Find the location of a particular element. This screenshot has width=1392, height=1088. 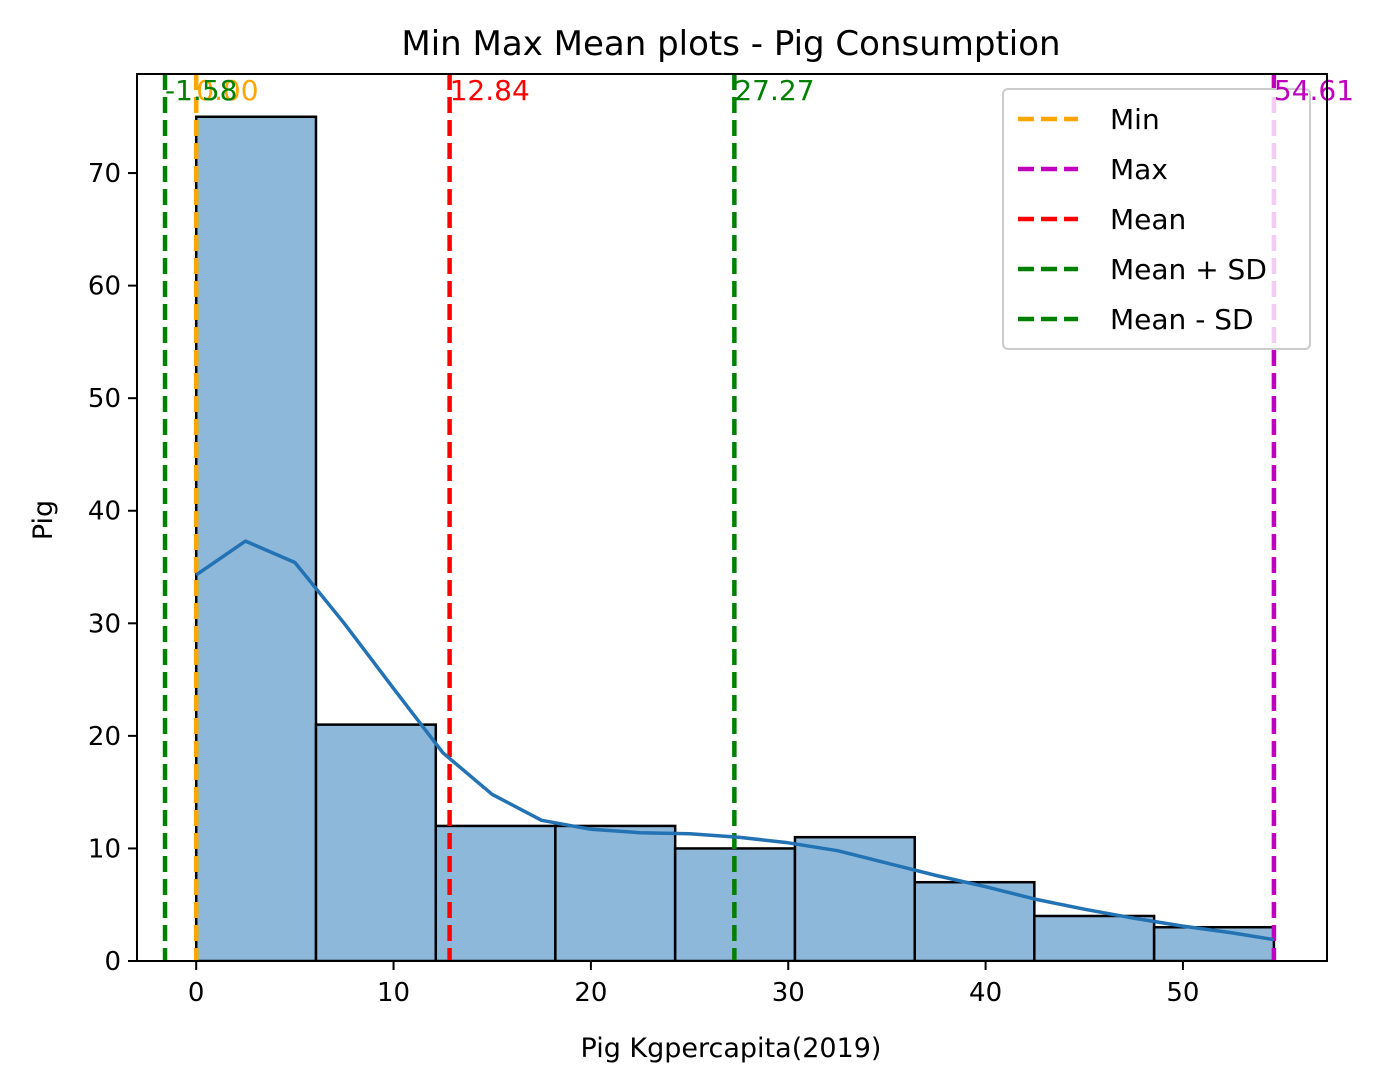

y-axis-label: Pig is located at coordinates (43, 520).